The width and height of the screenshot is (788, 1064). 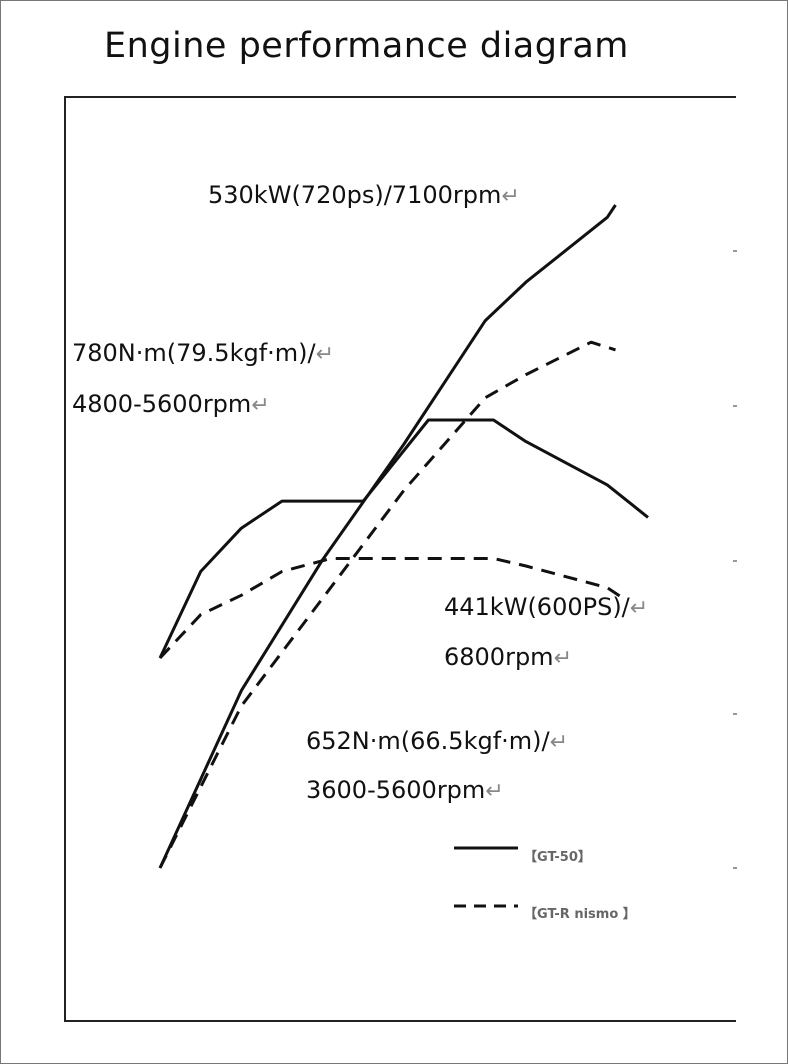 I want to click on legend-swatch-solid, so click(x=486, y=848).